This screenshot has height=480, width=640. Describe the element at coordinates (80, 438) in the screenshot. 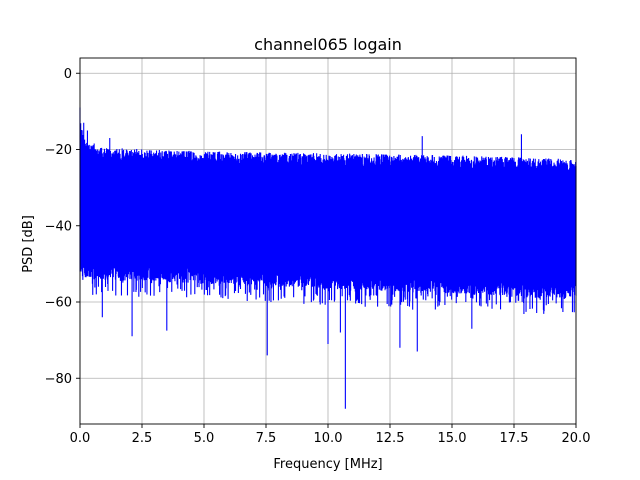

I see `x-tick-label: 0.0` at that location.